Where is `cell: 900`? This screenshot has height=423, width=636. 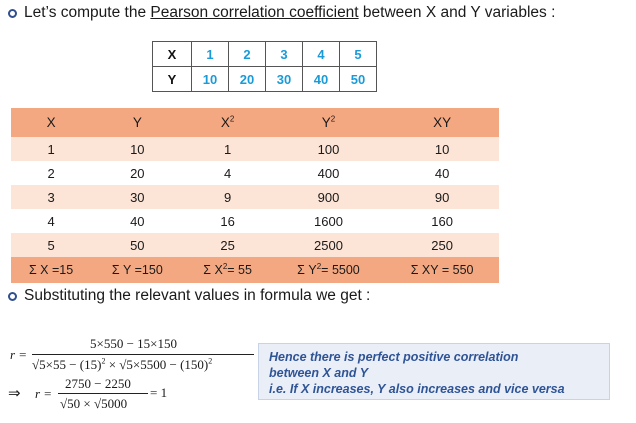 cell: 900 is located at coordinates (328, 197).